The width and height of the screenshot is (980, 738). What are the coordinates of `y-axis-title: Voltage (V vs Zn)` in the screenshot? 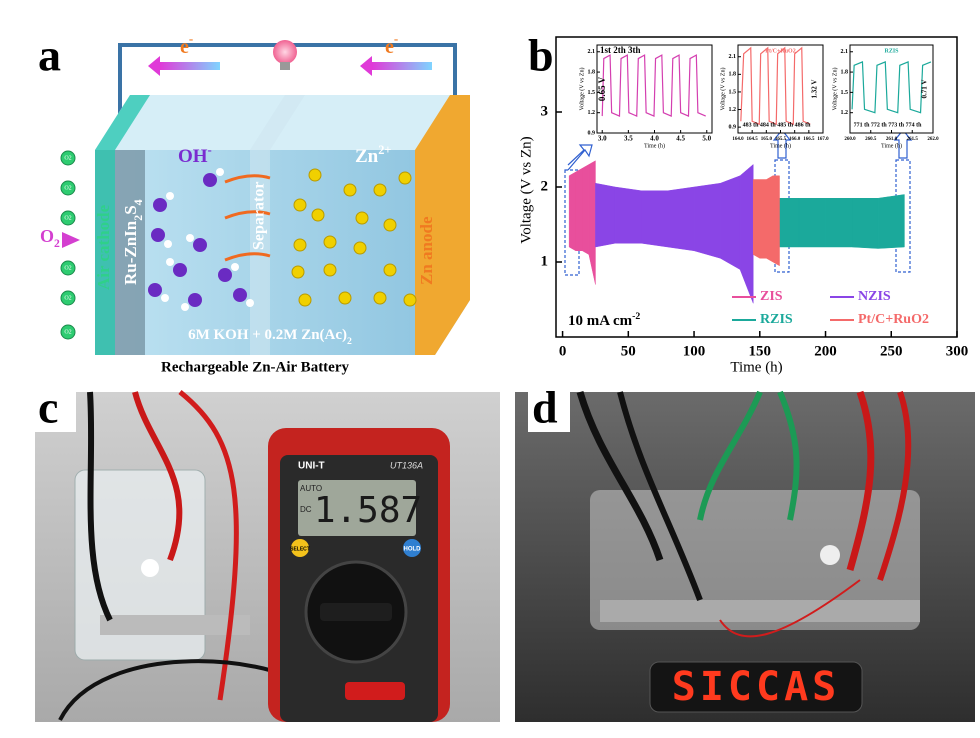 It's located at (526, 189).